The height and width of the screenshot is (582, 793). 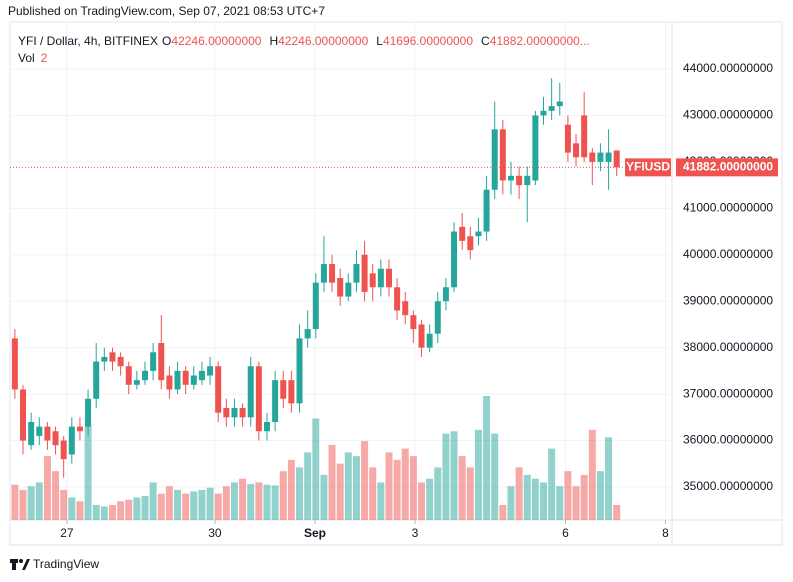 I want to click on y-tick-label: 43000.00000000, so click(x=728, y=115).